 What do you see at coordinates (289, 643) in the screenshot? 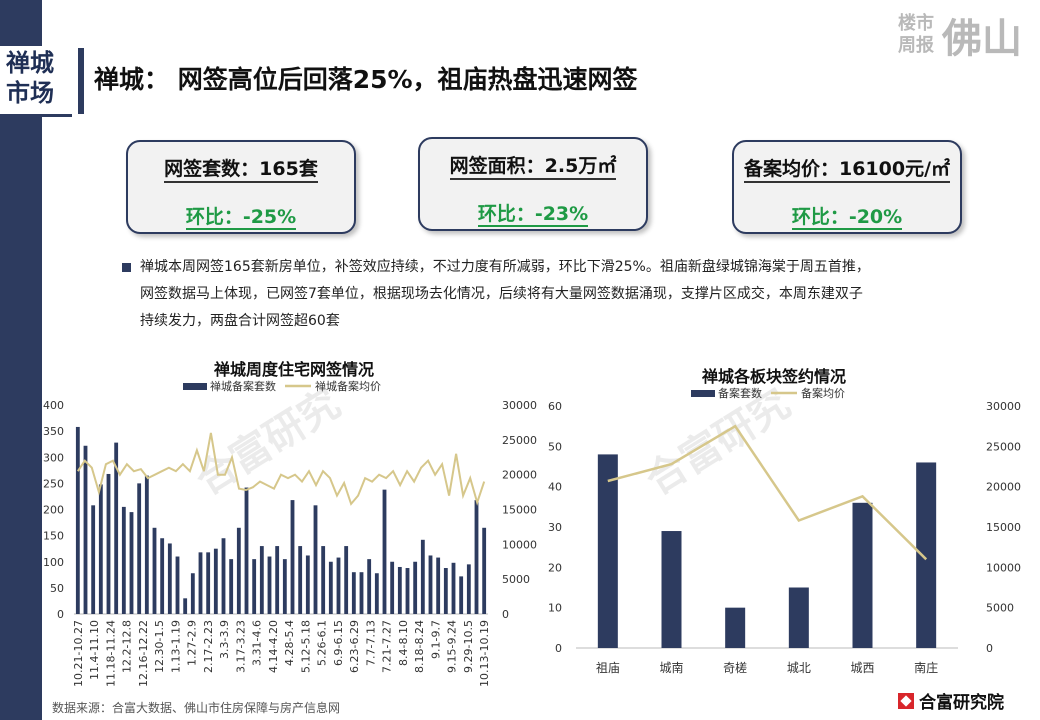
I see `chart1-x-tick-label: 4.28-5.4` at bounding box center [289, 643].